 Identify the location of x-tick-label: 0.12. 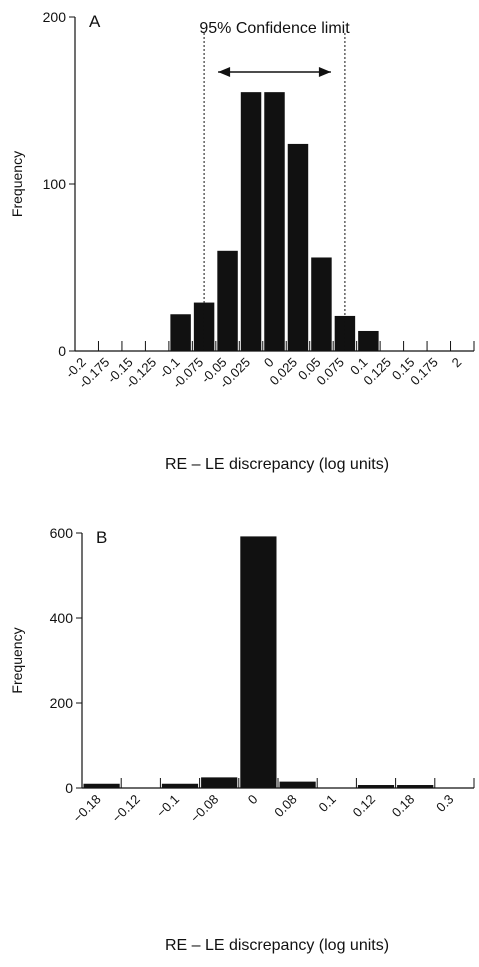
(364, 806).